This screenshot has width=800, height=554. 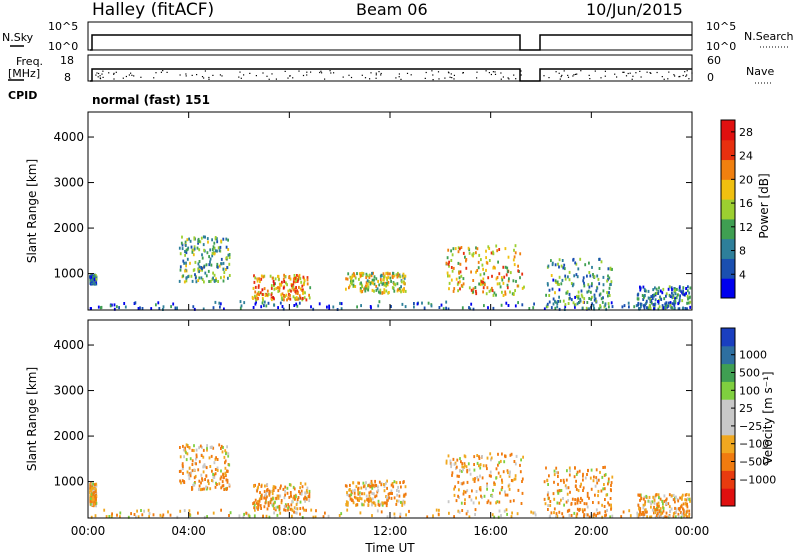 What do you see at coordinates (742, 274) in the screenshot?
I see `power-colorbar-tick-label: 4` at bounding box center [742, 274].